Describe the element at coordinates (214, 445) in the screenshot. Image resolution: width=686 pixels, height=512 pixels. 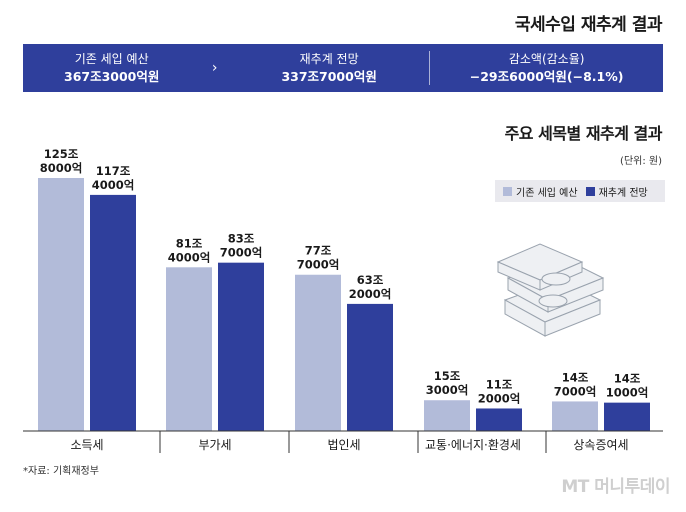
I see `x-tick-label-1: 부가세` at that location.